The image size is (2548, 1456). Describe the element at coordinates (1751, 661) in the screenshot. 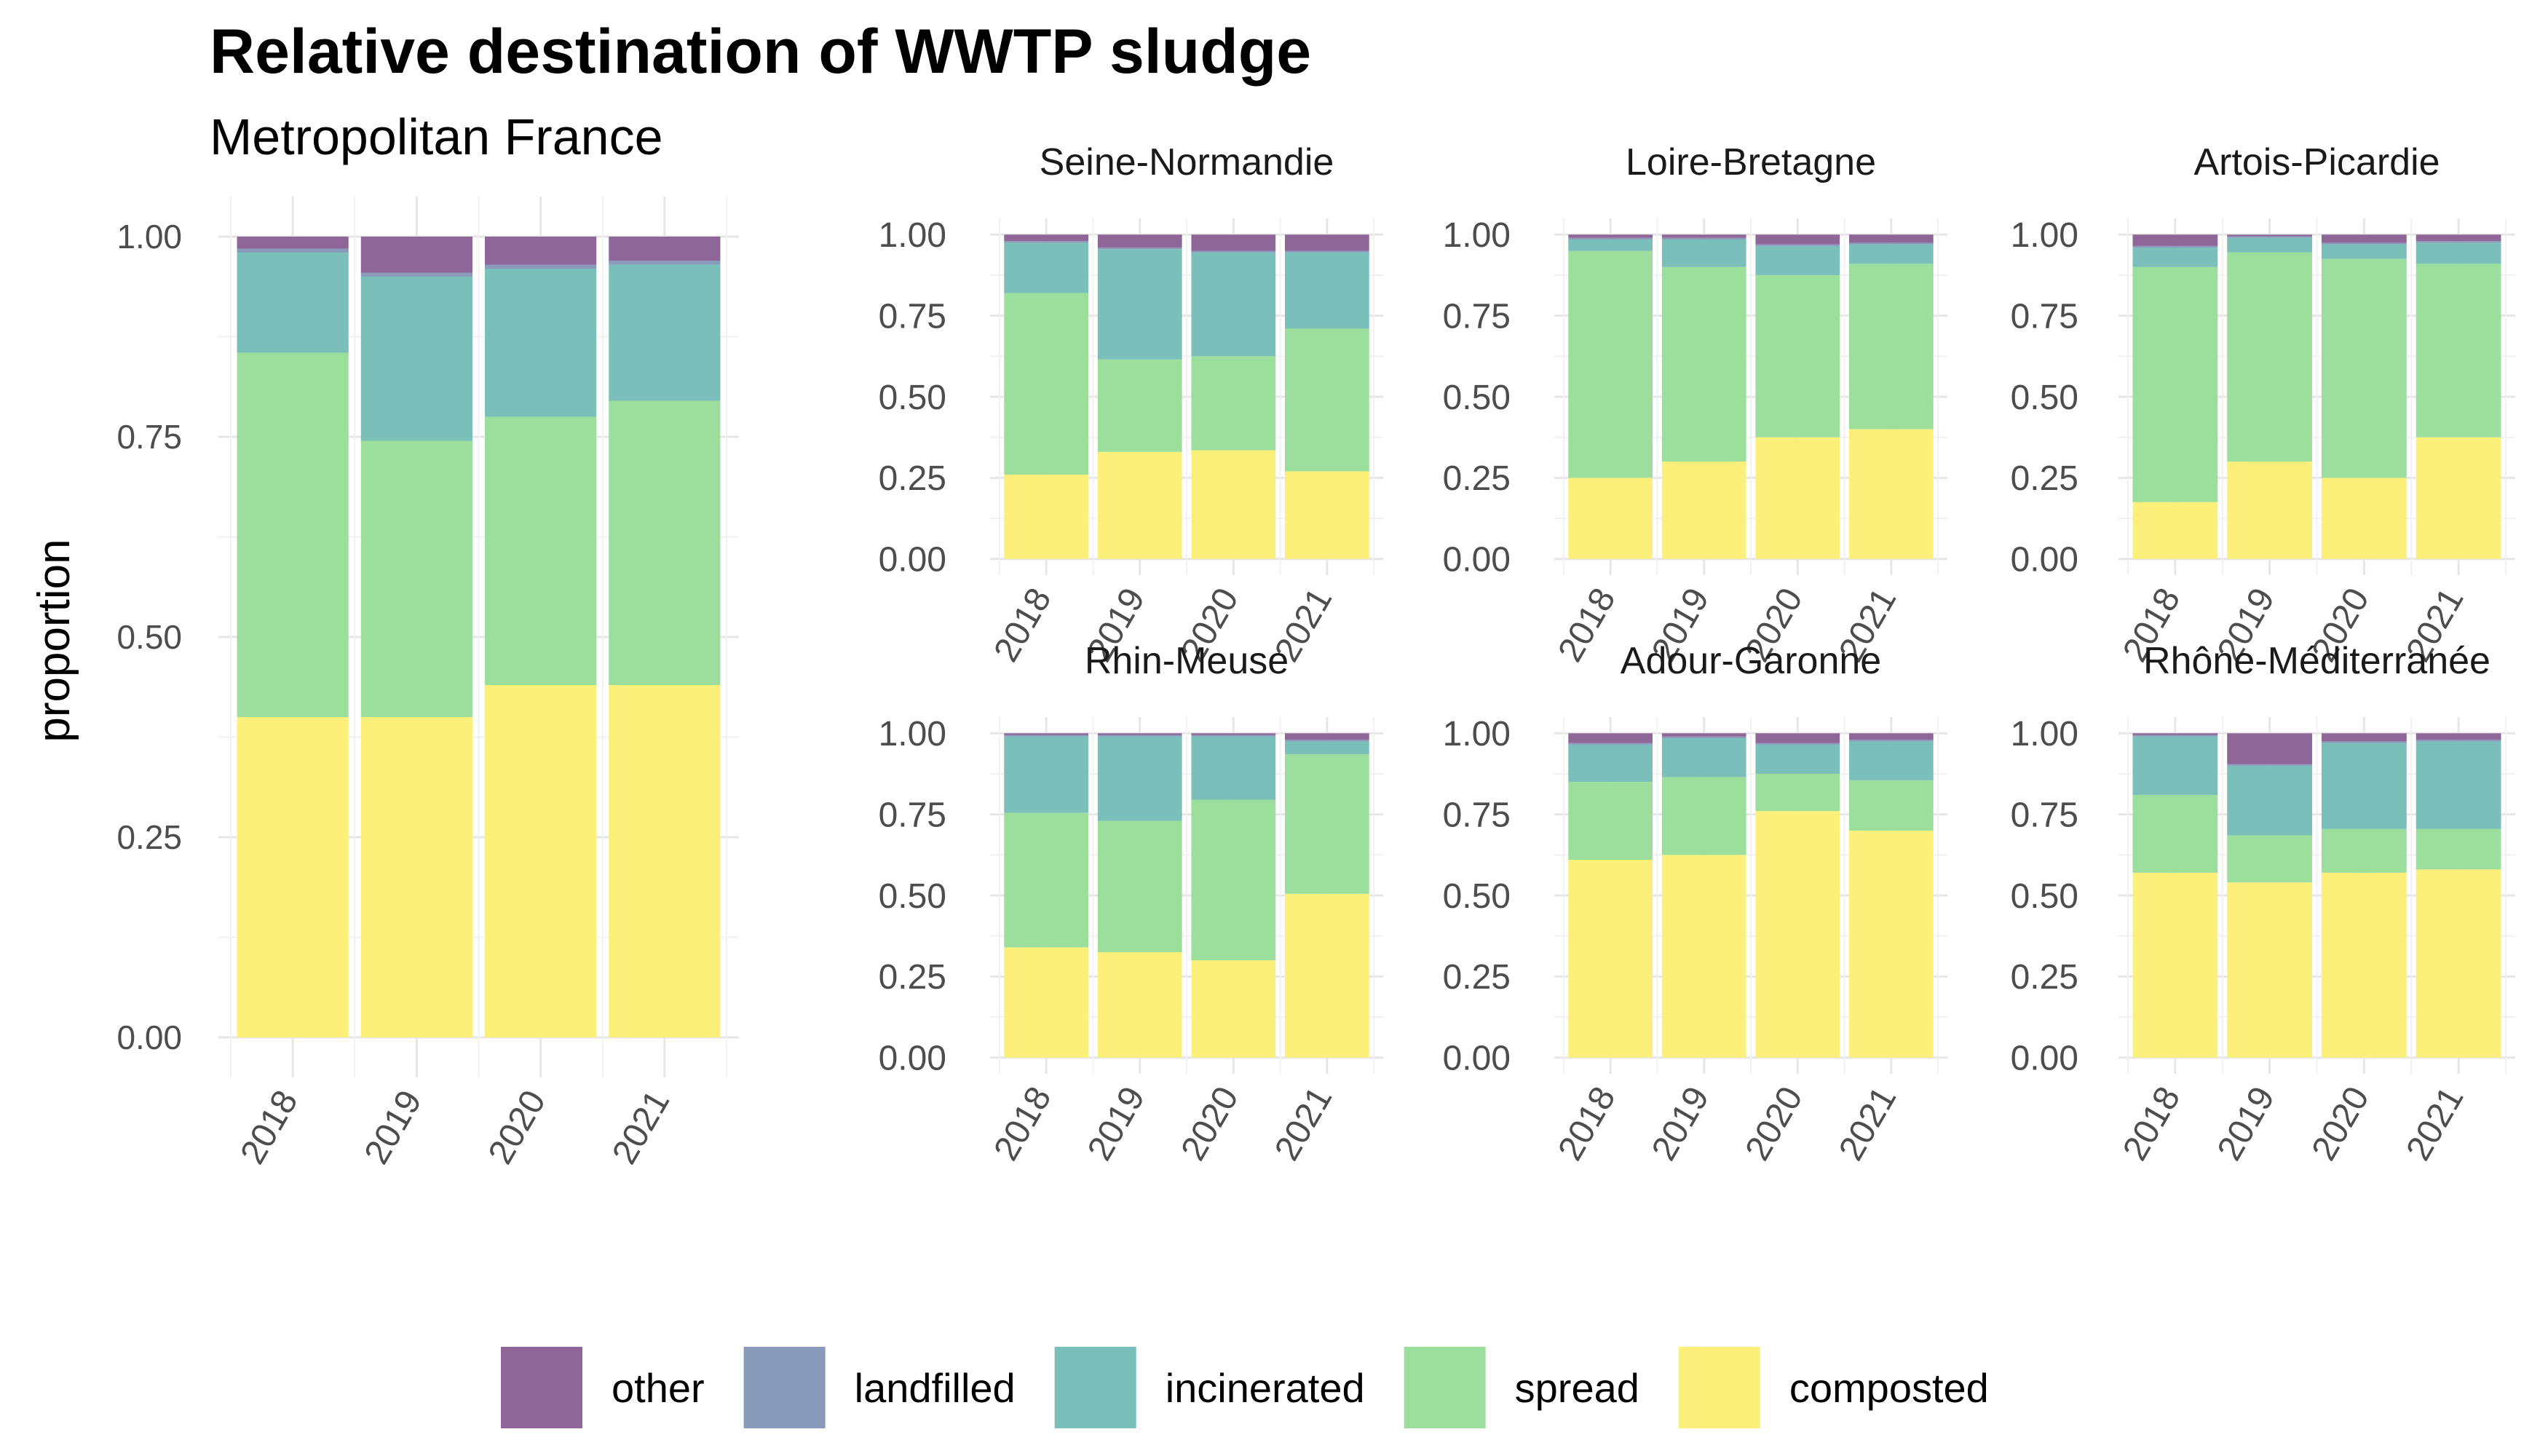

I see `facet-title: Adour-Garonne` at that location.